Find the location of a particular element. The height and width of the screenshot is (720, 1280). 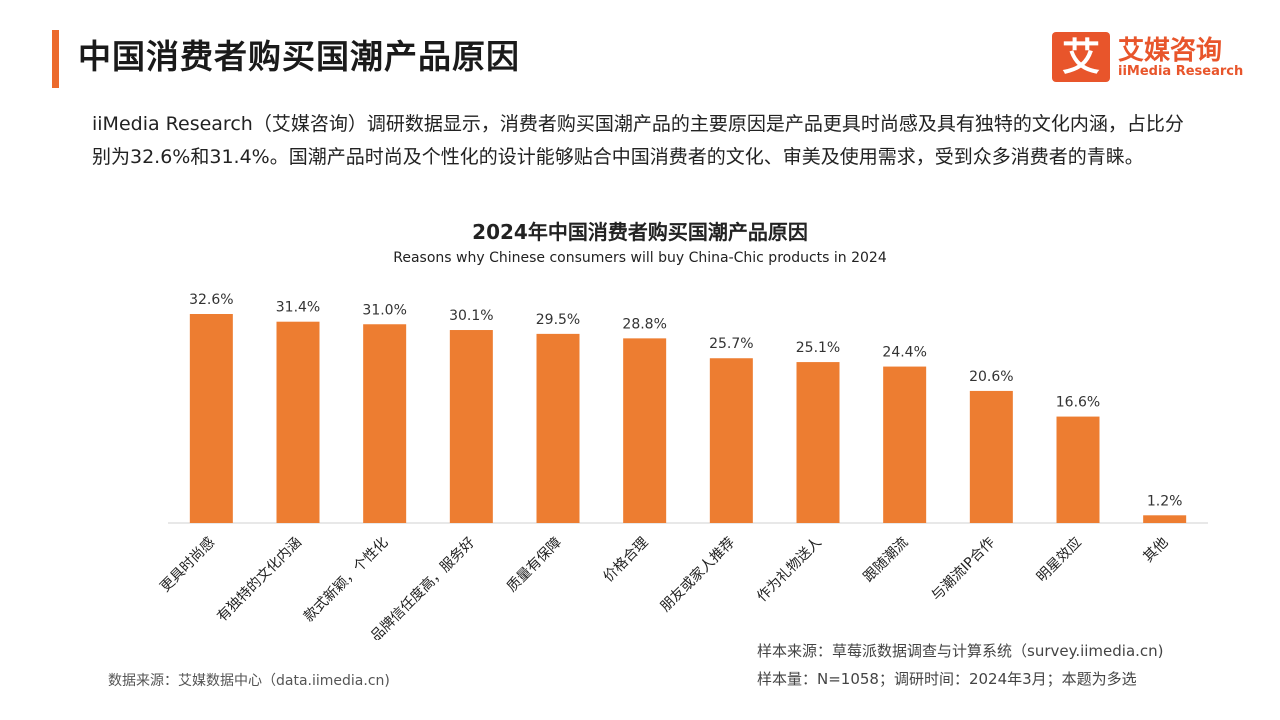

category-tick-label: 价格合理 is located at coordinates (626, 560).